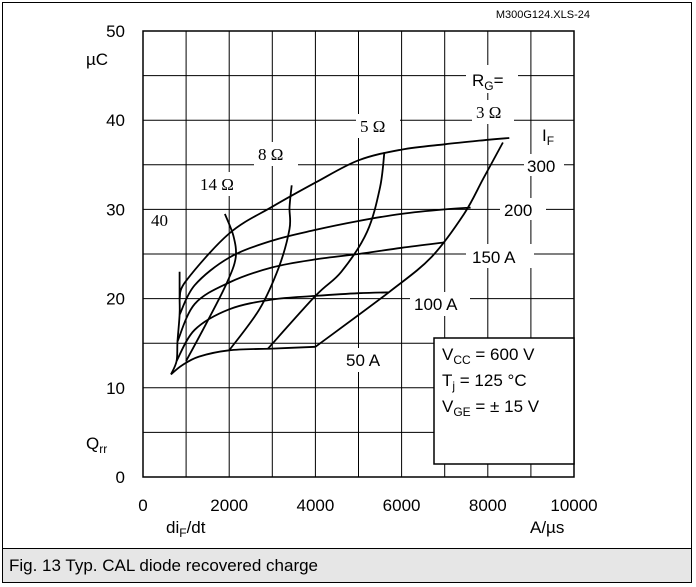 This screenshot has width=696, height=587. I want to click on x-tick-label: 2000, so click(229, 505).